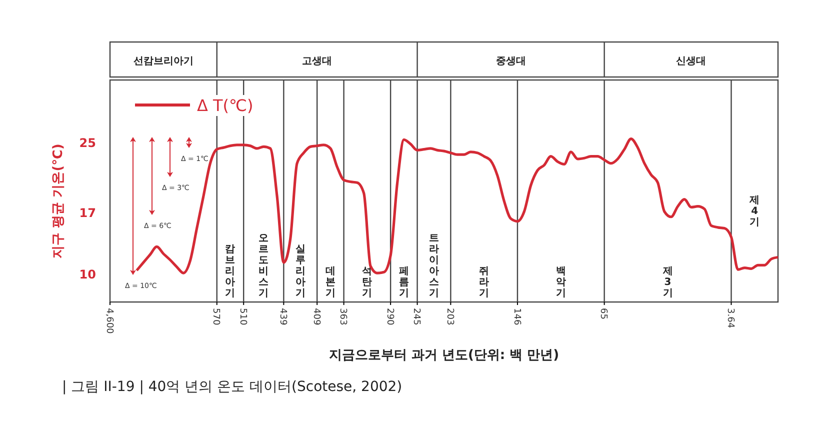 Image resolution: width=817 pixels, height=429 pixels. I want to click on x-axis-title: 지금으로부터 과거 년도(단위: 백 만년), so click(444, 355).